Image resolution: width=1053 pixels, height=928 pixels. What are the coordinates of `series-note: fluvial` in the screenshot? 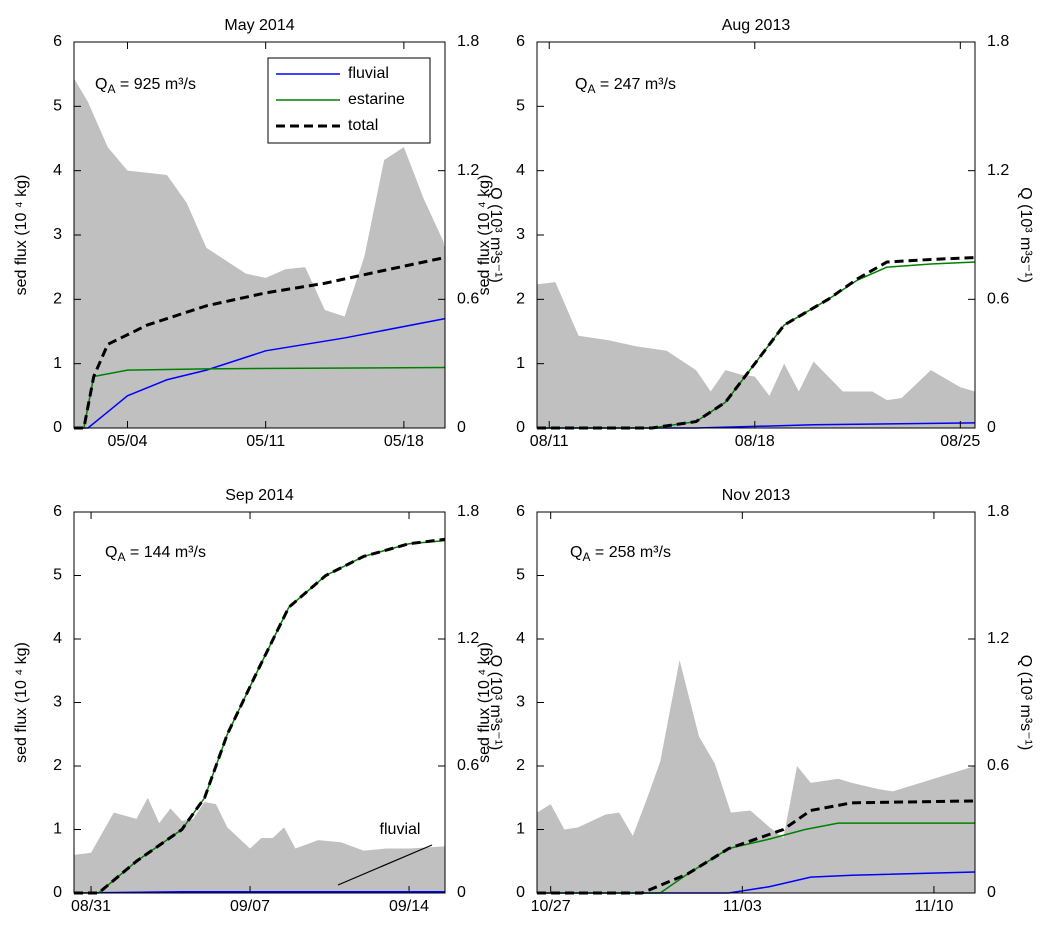 It's located at (400, 829).